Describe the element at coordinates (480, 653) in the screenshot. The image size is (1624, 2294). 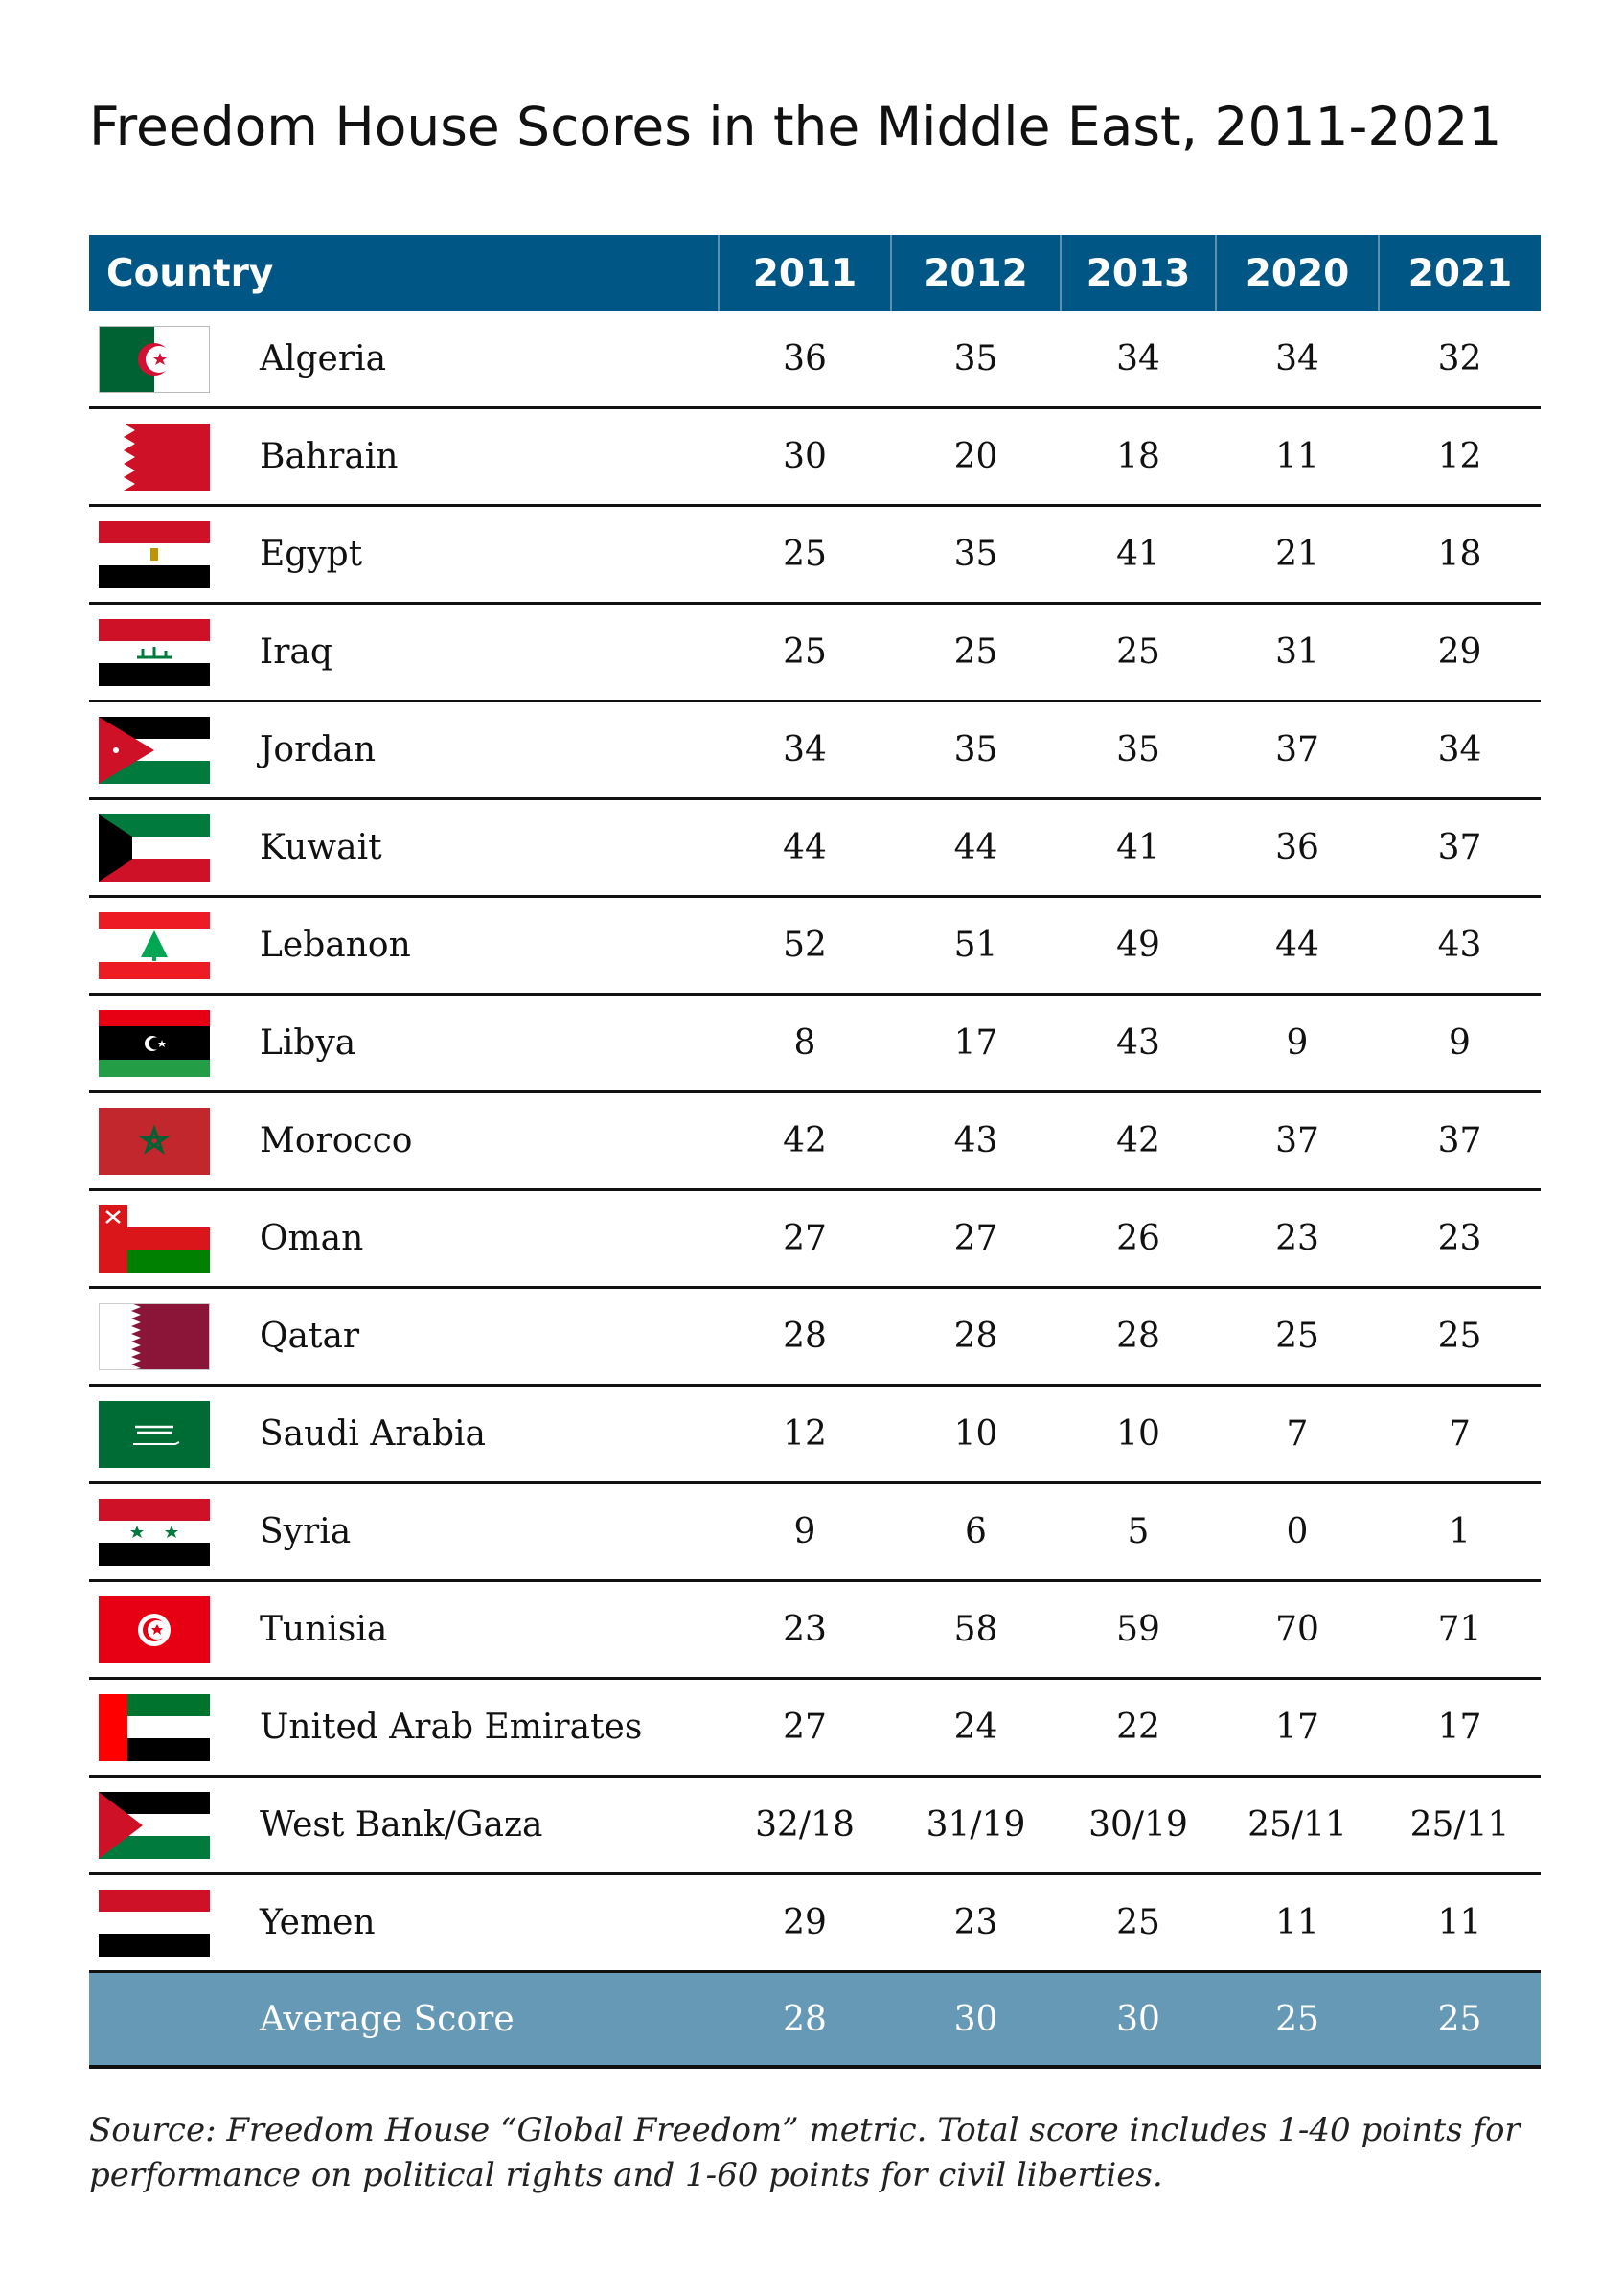
I see `country-name: Iraq` at that location.